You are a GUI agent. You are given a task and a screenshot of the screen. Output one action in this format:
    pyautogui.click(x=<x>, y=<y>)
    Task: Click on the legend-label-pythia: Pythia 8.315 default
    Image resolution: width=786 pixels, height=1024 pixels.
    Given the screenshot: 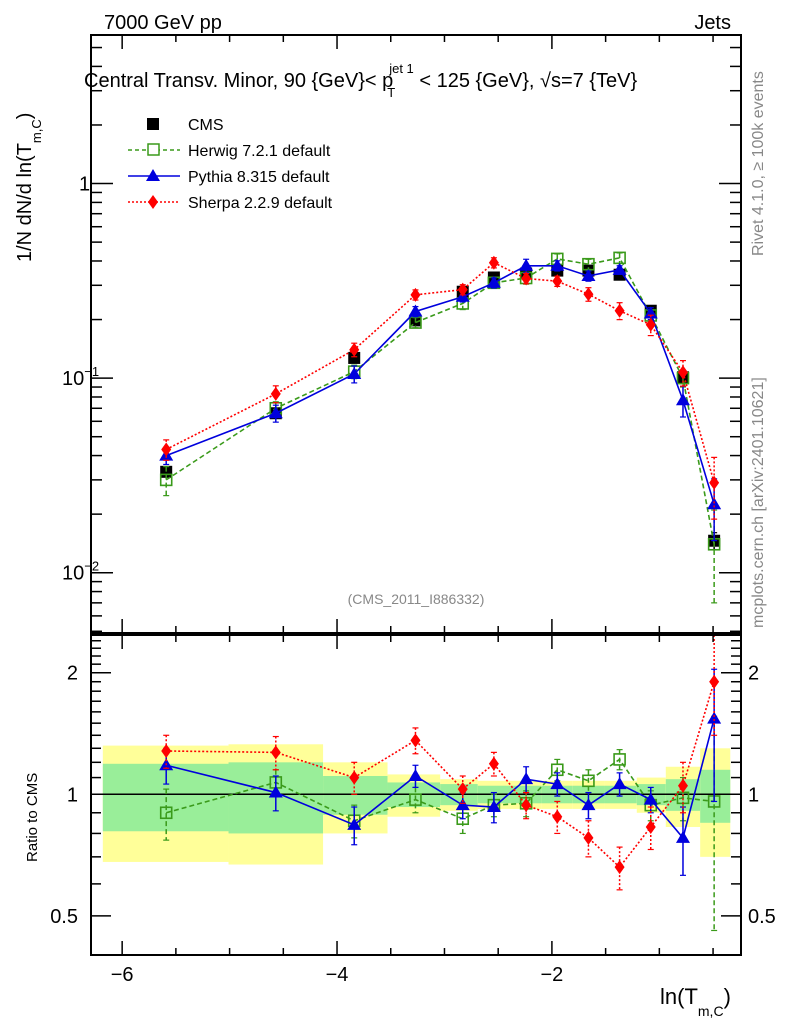 What is the action you would take?
    pyautogui.click(x=259, y=177)
    